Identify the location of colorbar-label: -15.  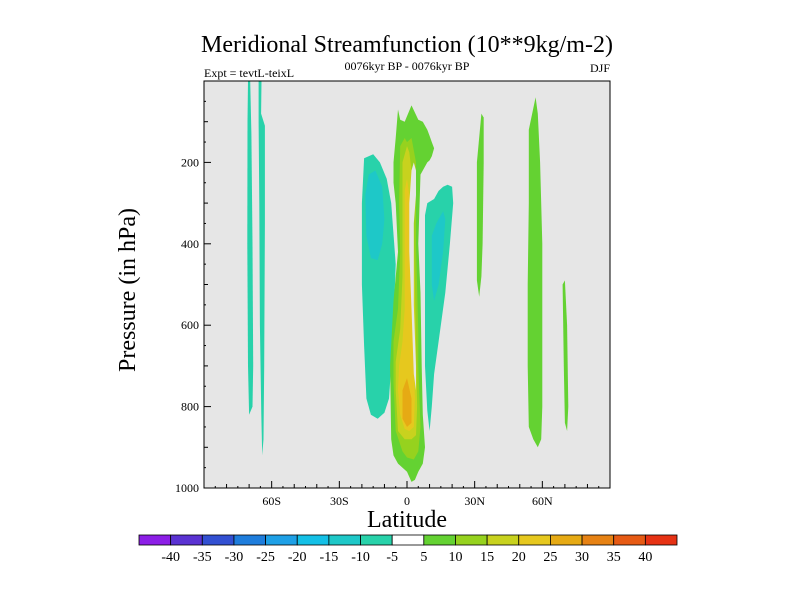
(329, 557).